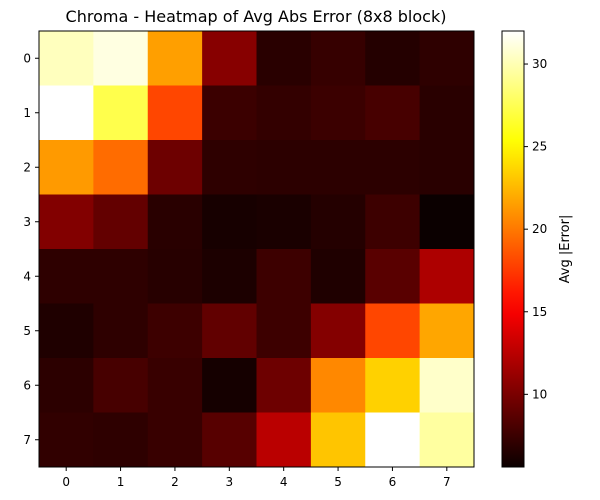  I want to click on y-tick-label: 2, so click(27, 167).